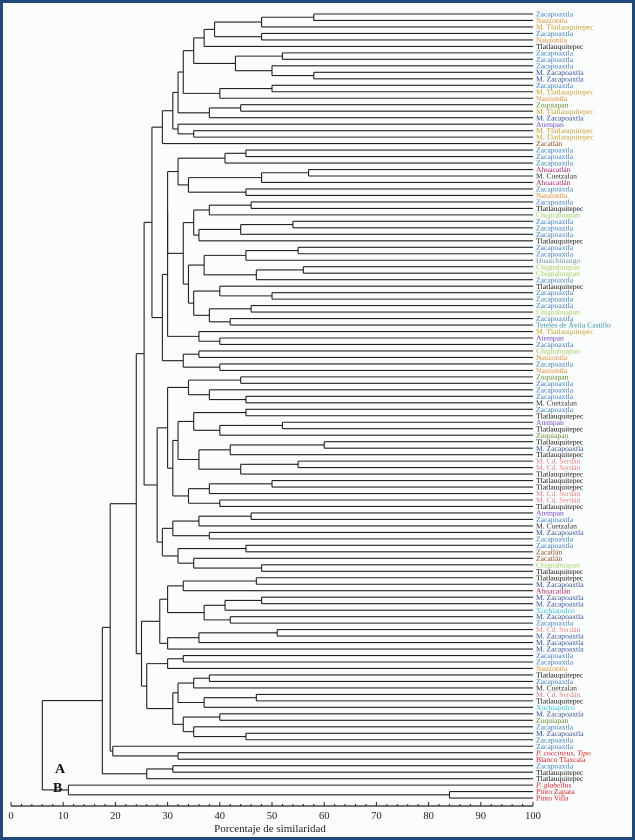 Image resolution: width=635 pixels, height=840 pixels. I want to click on x-axis: 0 10 20 30 40 50 60 70 80 90 100, so click(274, 812).